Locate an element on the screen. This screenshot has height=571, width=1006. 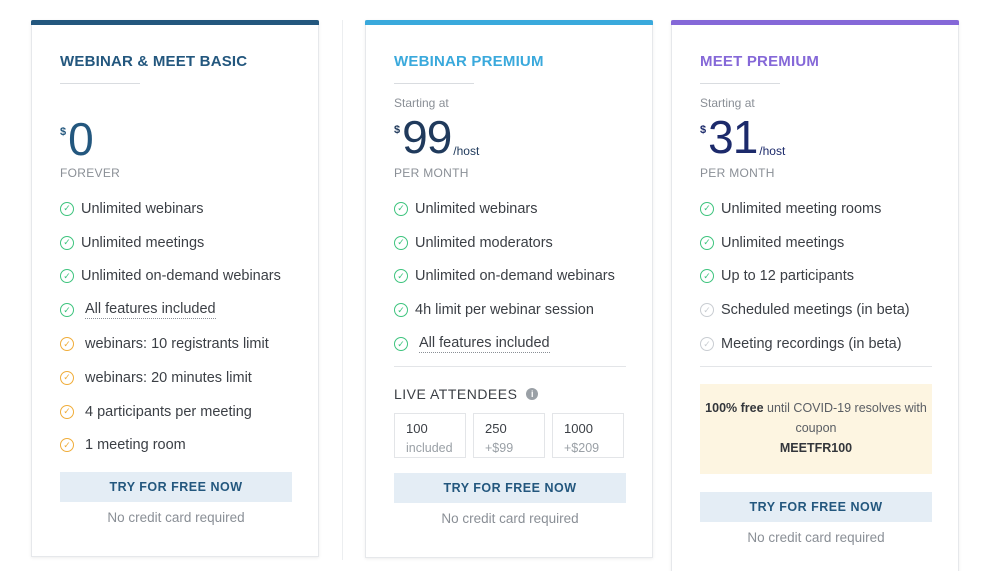
feature-item: ✓ Unlimited meeting rooms is located at coordinates (820, 209).